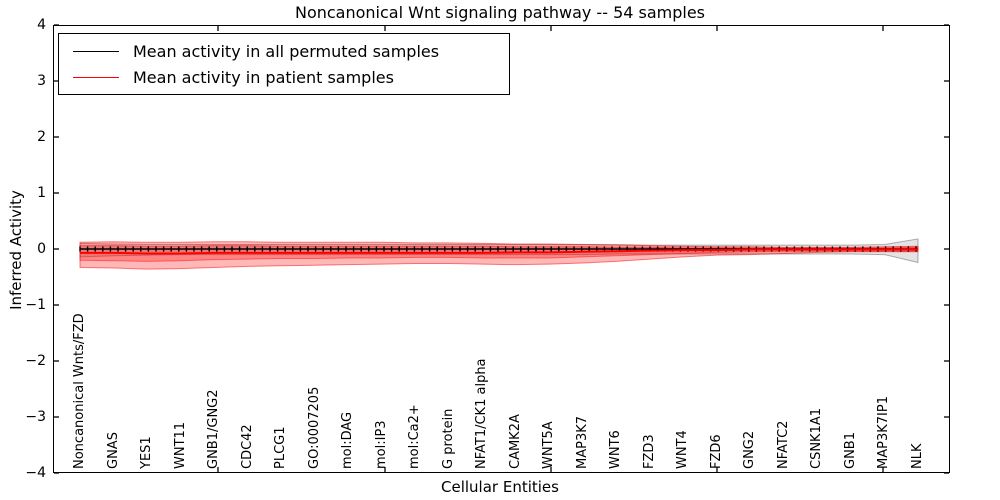 Image resolution: width=1000 pixels, height=500 pixels. I want to click on x-tick-label: WNT5A, so click(549, 445).